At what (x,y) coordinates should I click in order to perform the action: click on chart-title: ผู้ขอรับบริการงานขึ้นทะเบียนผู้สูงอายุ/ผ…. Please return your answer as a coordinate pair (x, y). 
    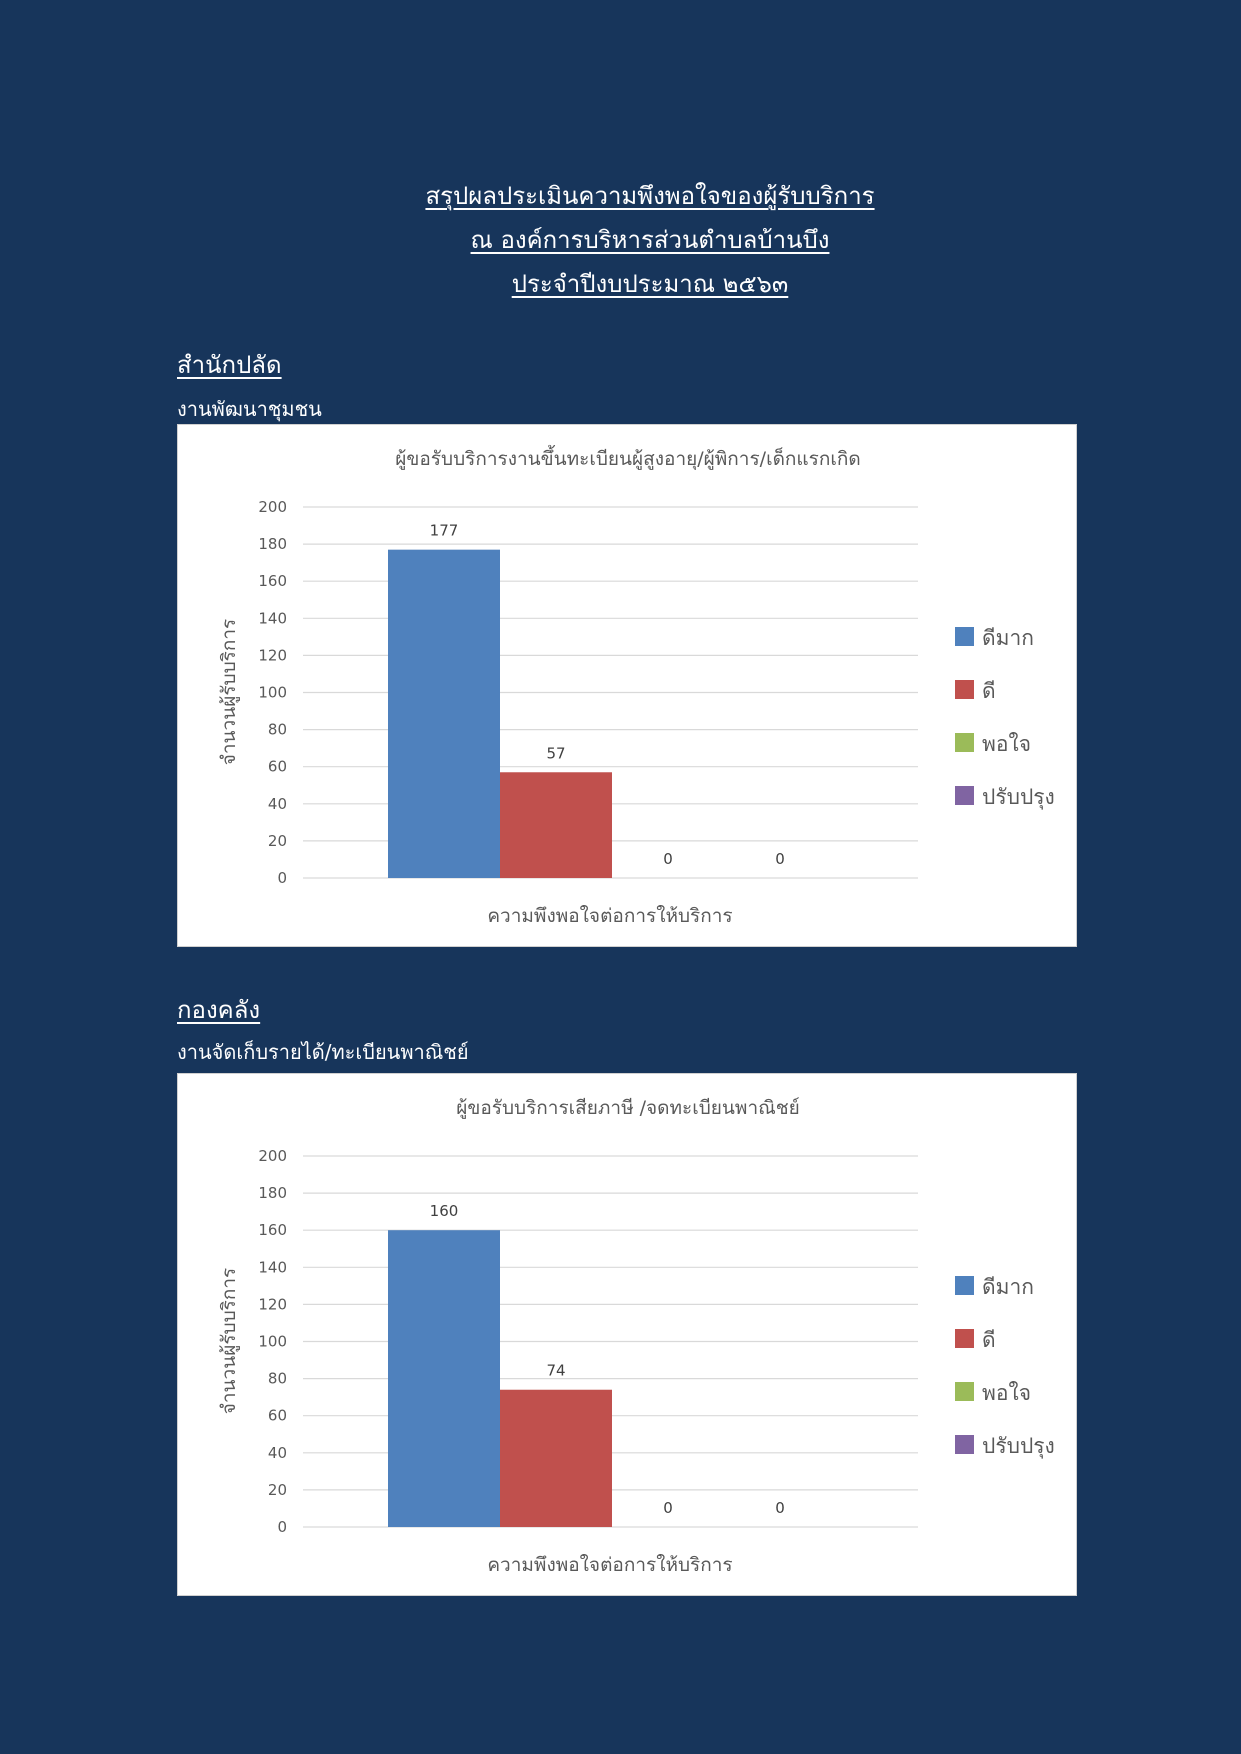
    Looking at the image, I should click on (627, 458).